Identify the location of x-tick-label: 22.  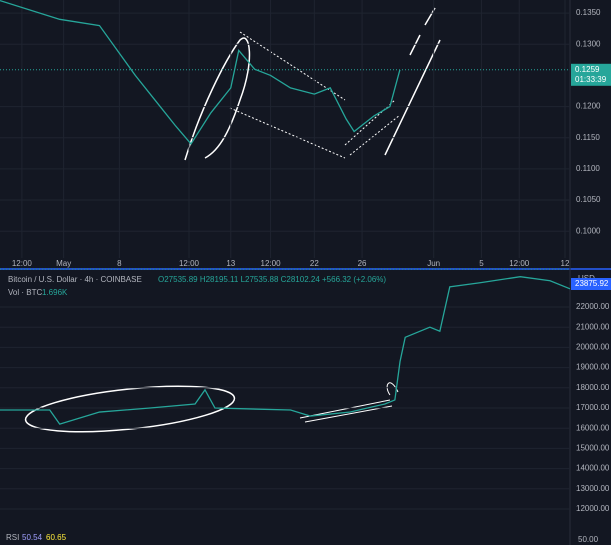
(314, 263).